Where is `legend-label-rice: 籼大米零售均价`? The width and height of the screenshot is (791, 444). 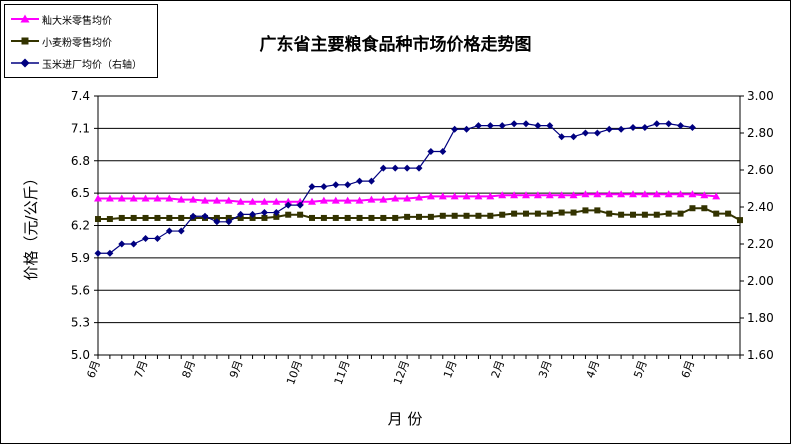 legend-label-rice: 籼大米零售均价 is located at coordinates (77, 21).